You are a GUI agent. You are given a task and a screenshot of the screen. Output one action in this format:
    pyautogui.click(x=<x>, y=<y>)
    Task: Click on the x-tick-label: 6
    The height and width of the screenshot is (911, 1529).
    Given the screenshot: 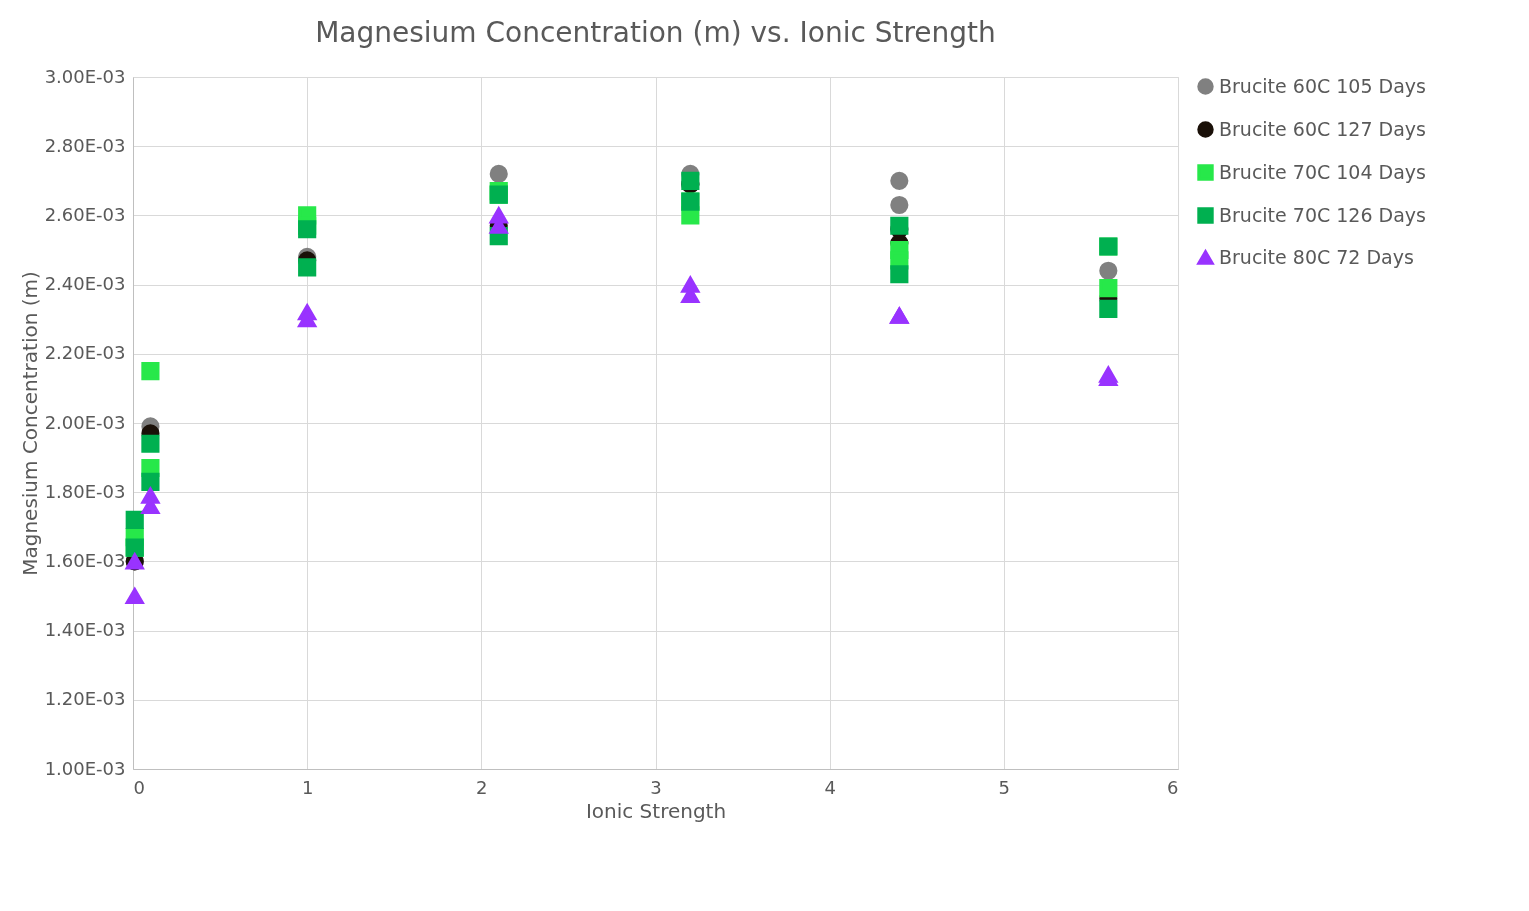 What is the action you would take?
    pyautogui.click(x=1173, y=787)
    